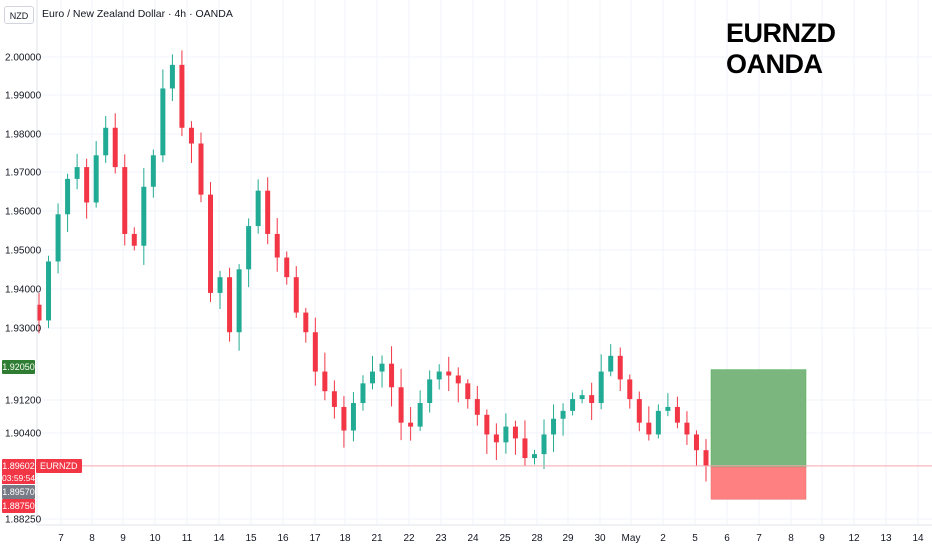  Describe the element at coordinates (18, 492) in the screenshot. I see `entry-price-badge: 1.89570` at that location.